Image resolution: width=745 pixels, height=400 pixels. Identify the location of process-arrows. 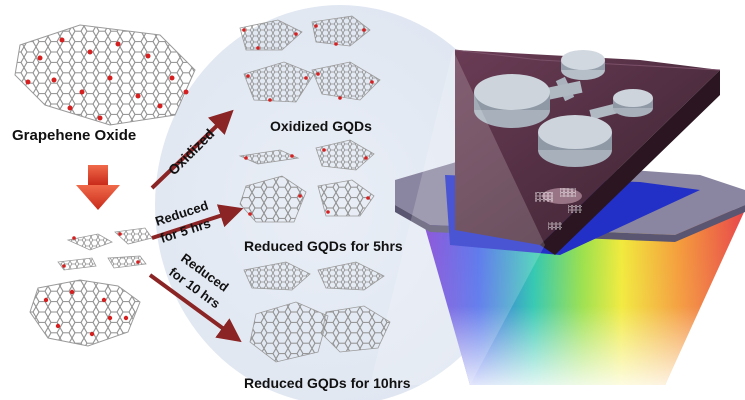
(196, 226).